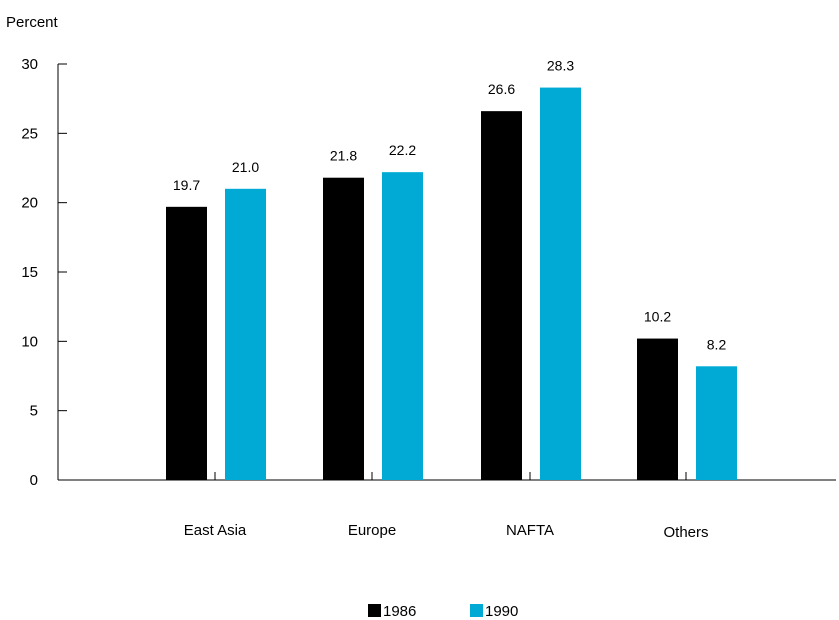 The image size is (839, 620). Describe the element at coordinates (685, 532) in the screenshot. I see `x-tick-label: Others` at that location.